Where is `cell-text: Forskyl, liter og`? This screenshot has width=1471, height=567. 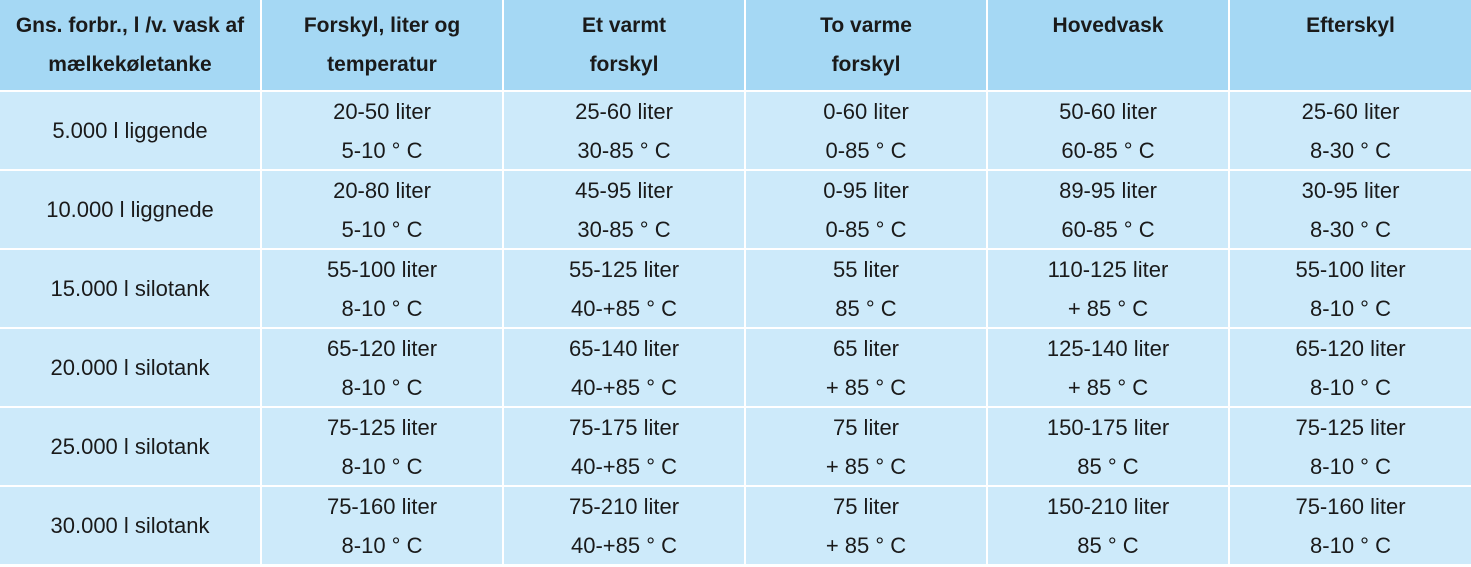 cell-text: Forskyl, liter og is located at coordinates (382, 25).